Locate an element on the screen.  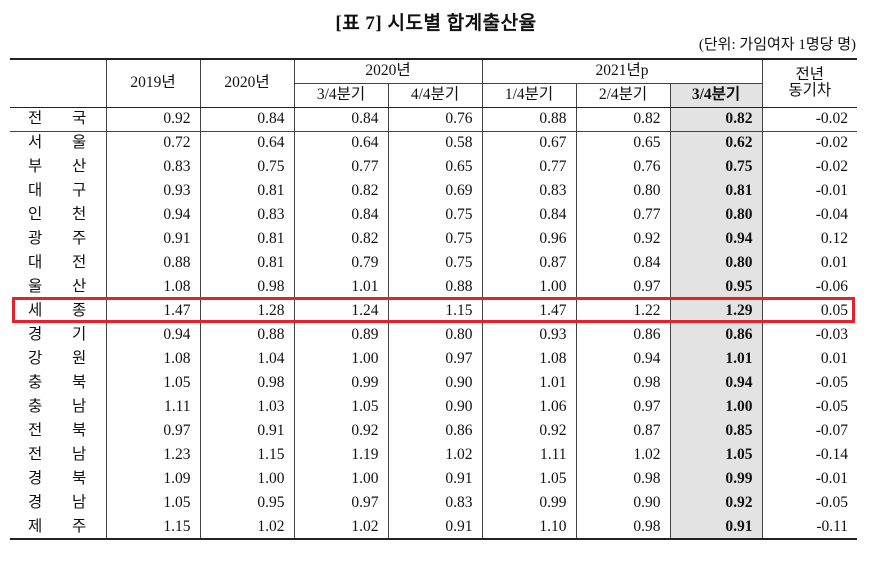
value-2020-q4: 0.69 is located at coordinates (435, 191).